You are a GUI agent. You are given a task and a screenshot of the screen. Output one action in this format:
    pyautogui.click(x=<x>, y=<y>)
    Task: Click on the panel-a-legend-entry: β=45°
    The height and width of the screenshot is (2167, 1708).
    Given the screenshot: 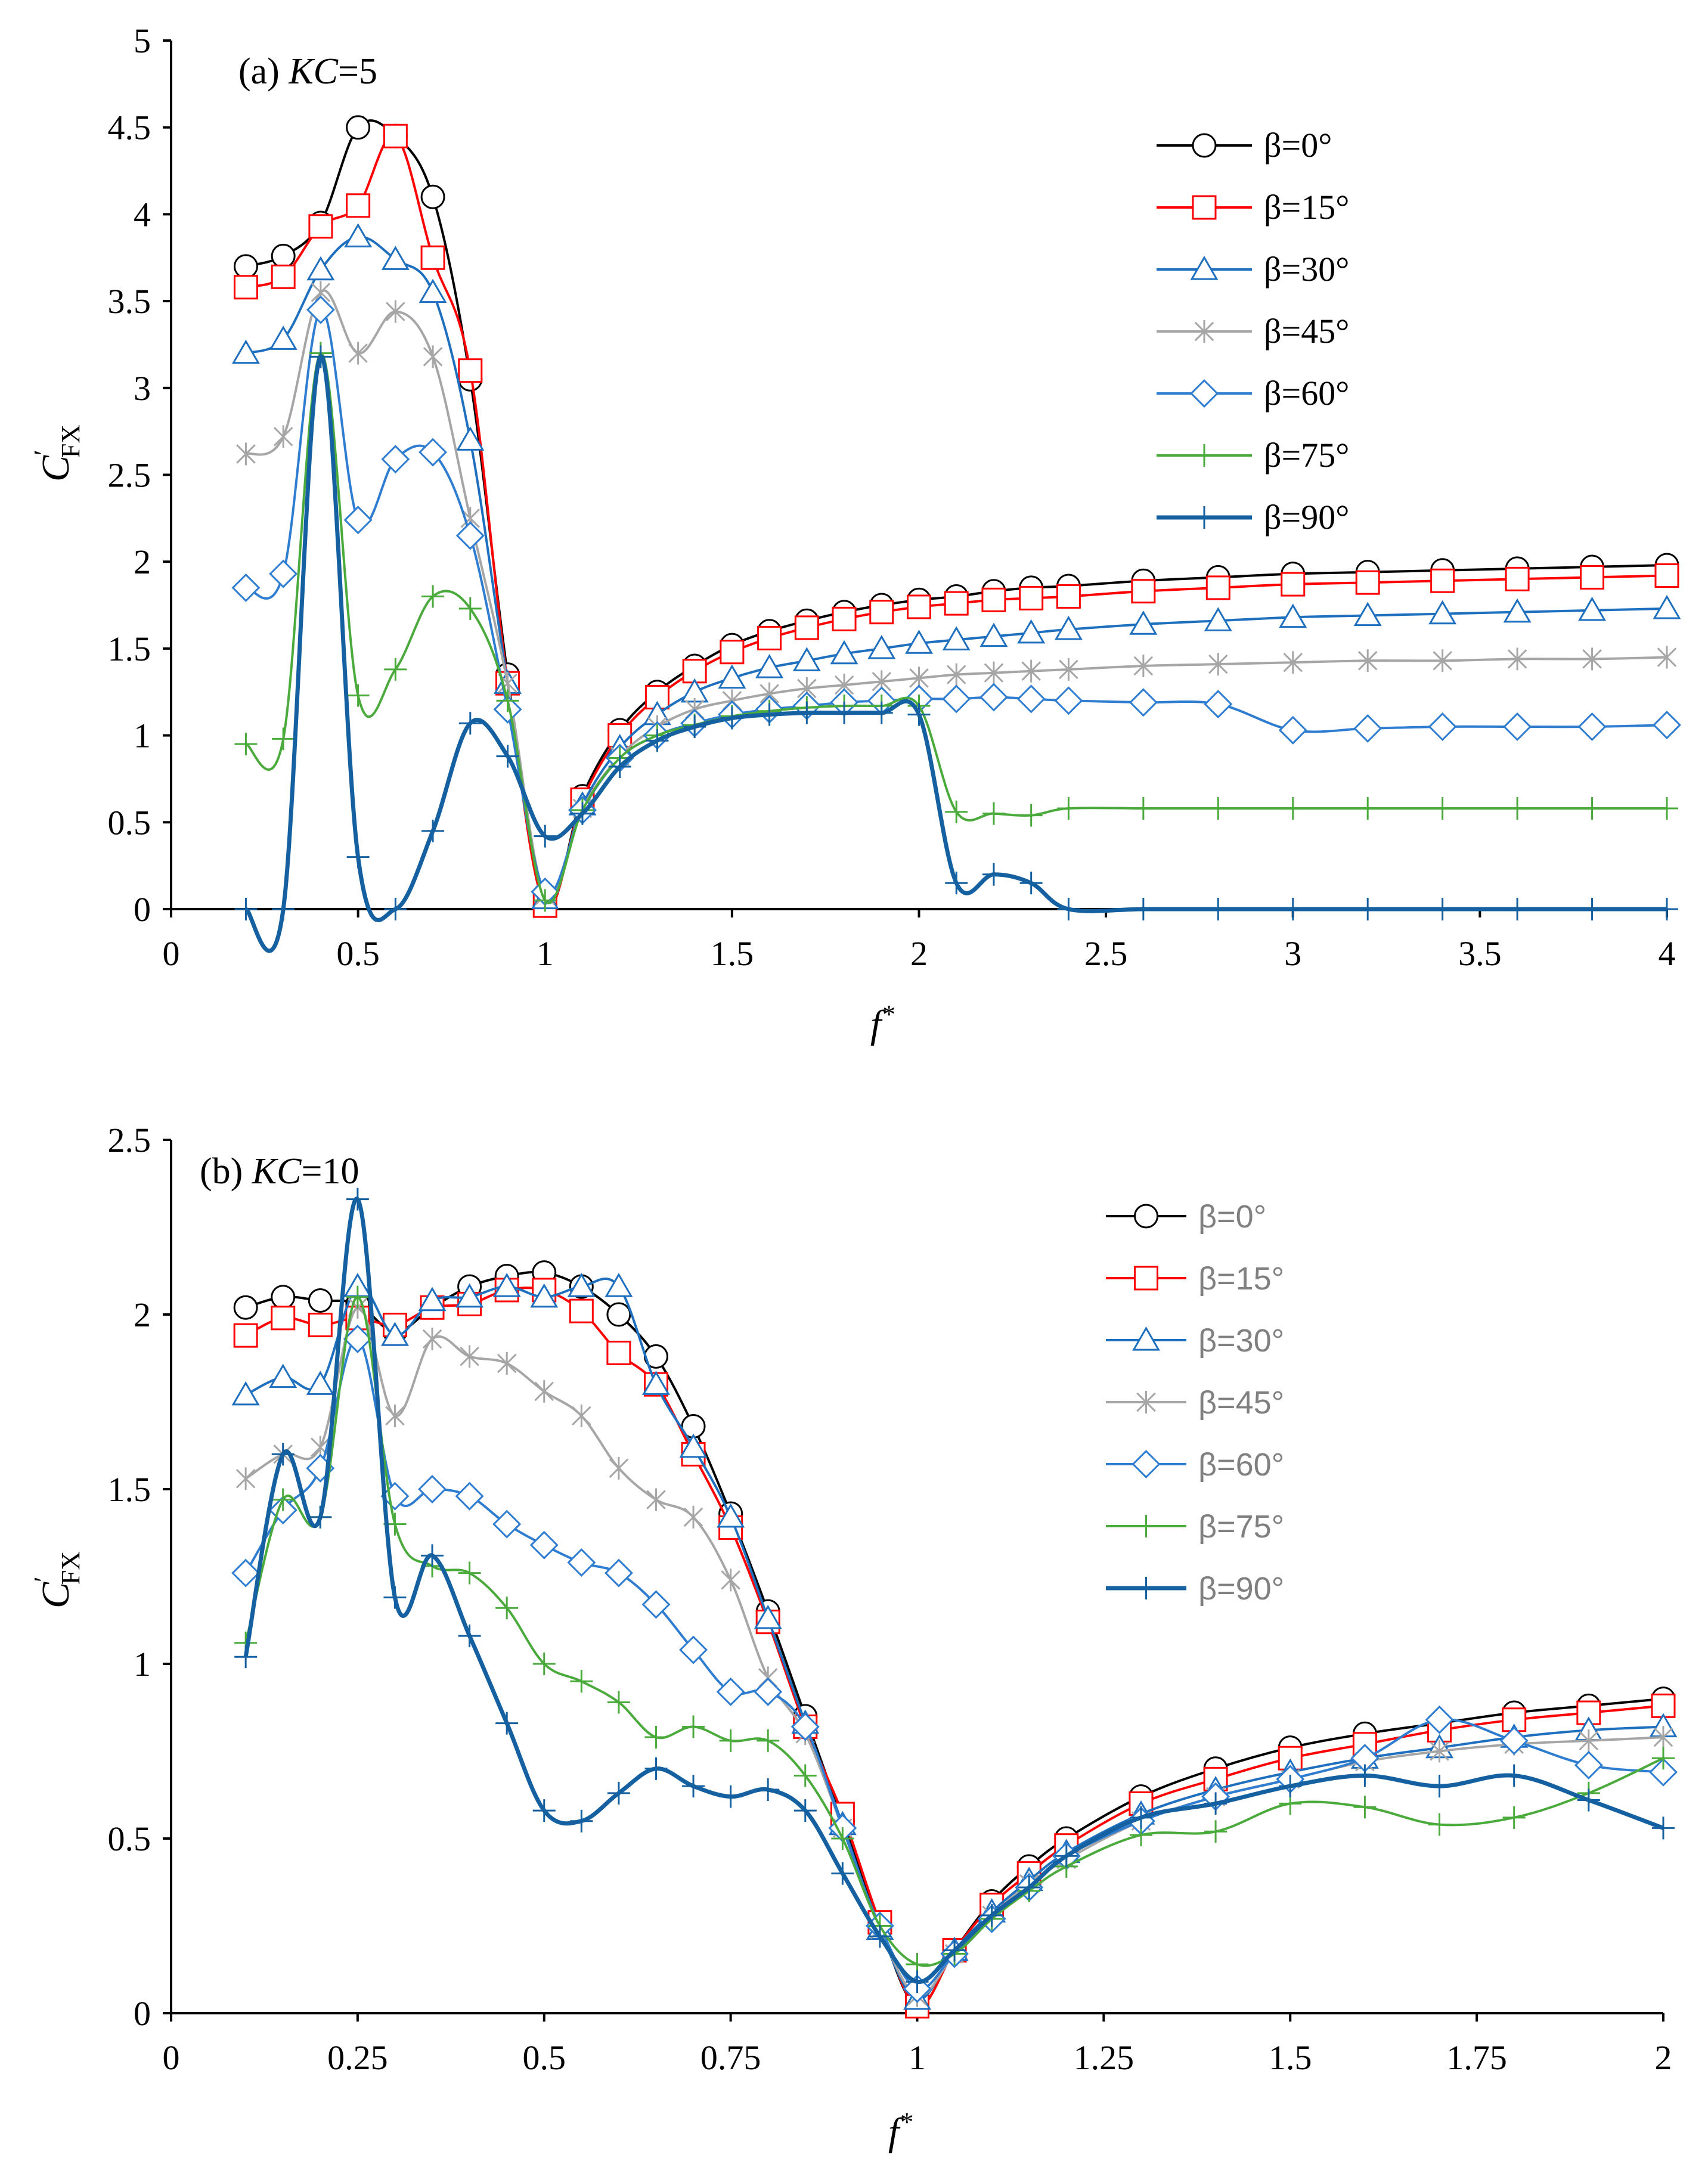 What is the action you would take?
    pyautogui.click(x=1253, y=331)
    